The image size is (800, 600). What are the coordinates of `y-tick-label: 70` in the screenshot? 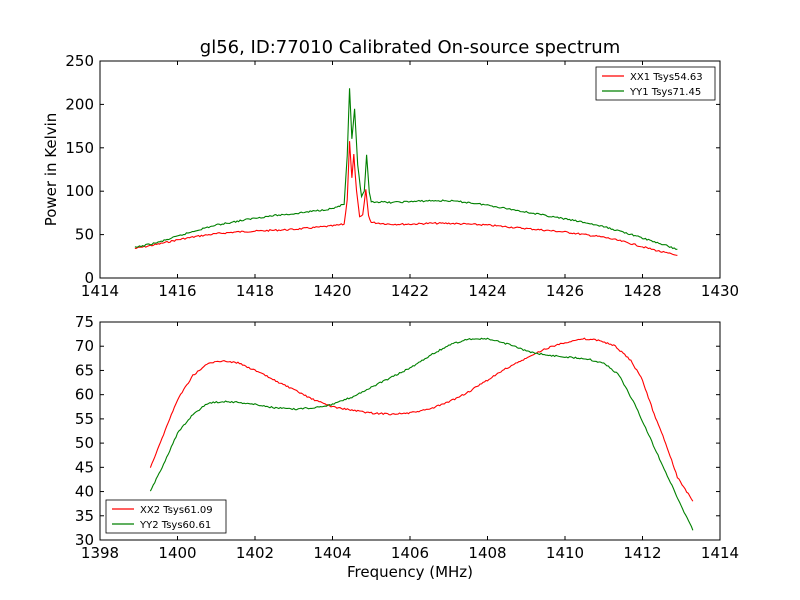 It's located at (84, 346).